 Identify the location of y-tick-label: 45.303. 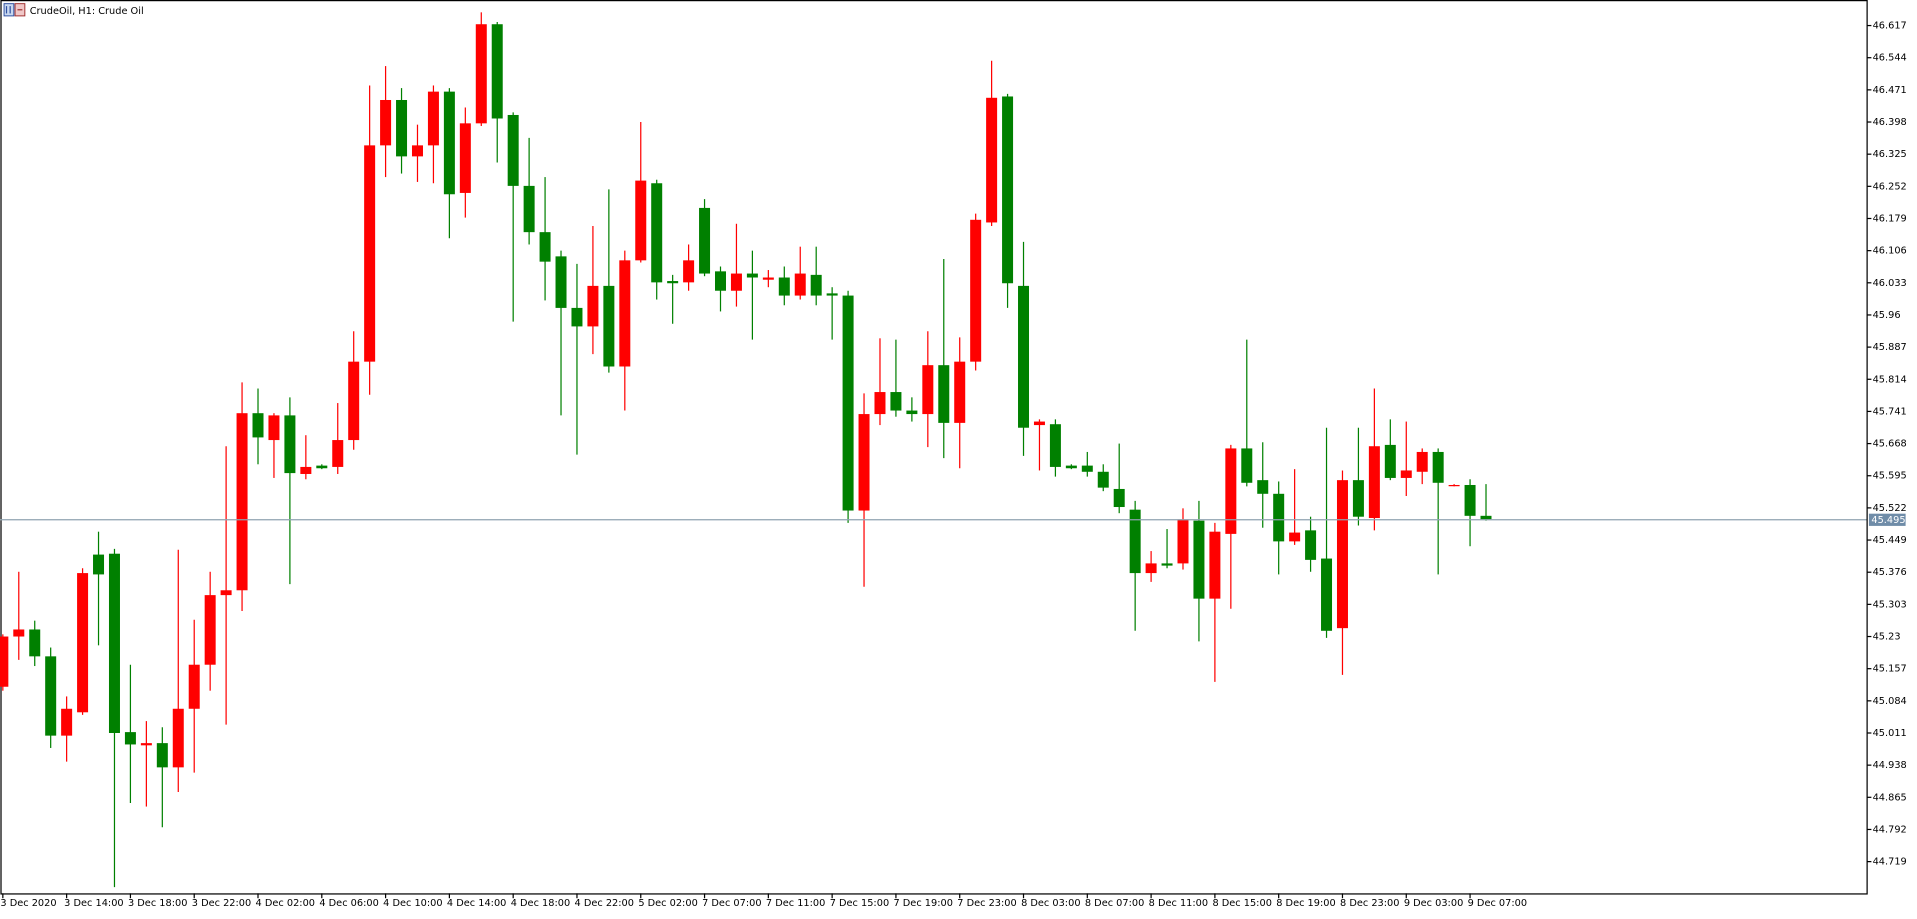
(1890, 604).